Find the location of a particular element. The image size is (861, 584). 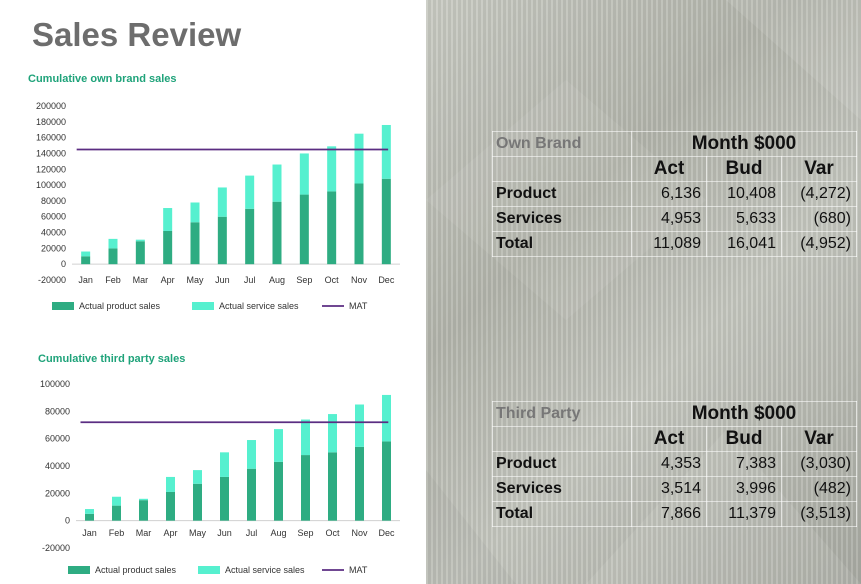

table-cell: 7,383 is located at coordinates (744, 464).